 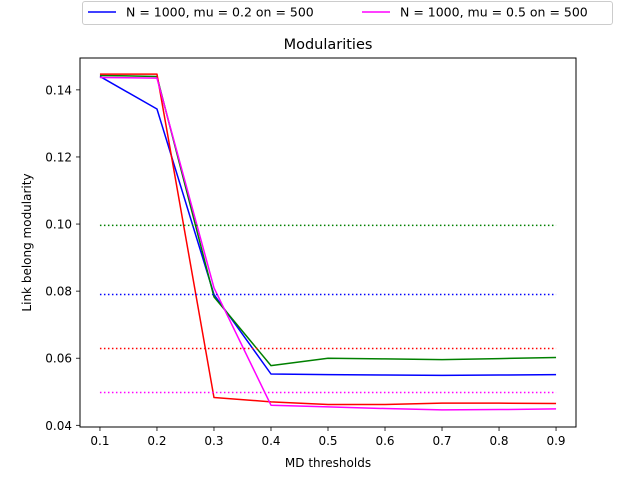 What do you see at coordinates (327, 441) in the screenshot?
I see `x-tick-label: 0.5` at bounding box center [327, 441].